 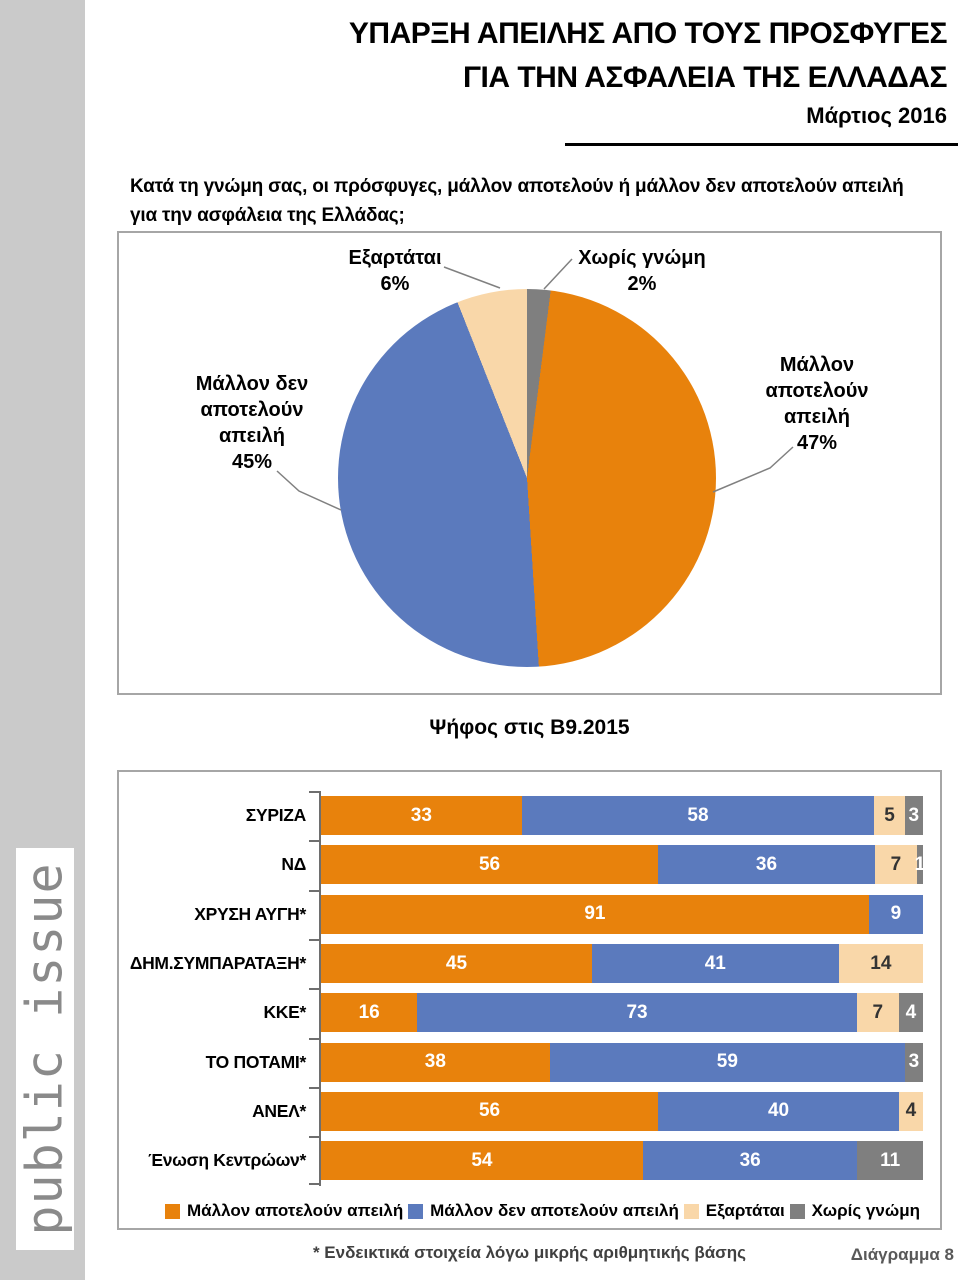 I want to click on bar-segment-value: 45, so click(x=456, y=963).